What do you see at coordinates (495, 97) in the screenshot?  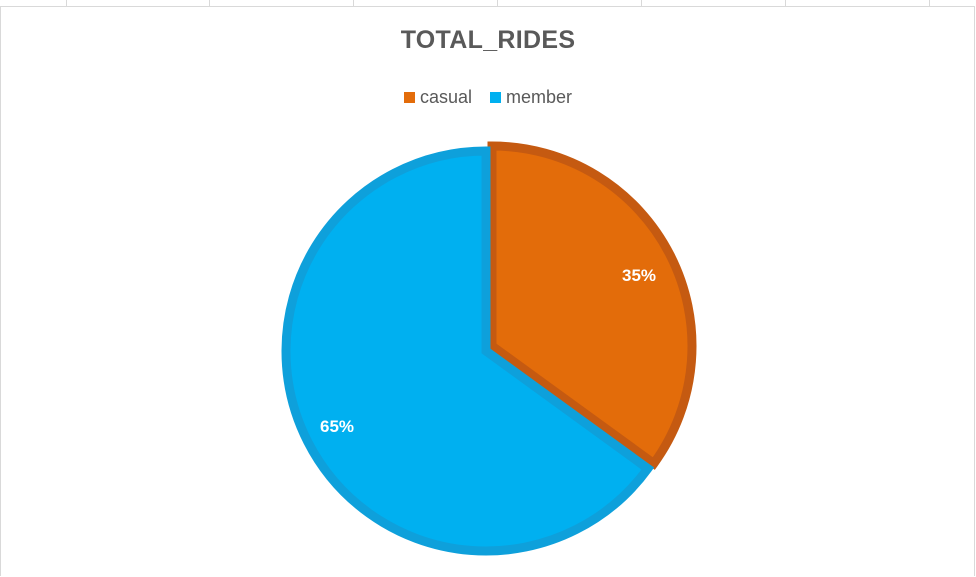 I see `legend-swatch-member` at bounding box center [495, 97].